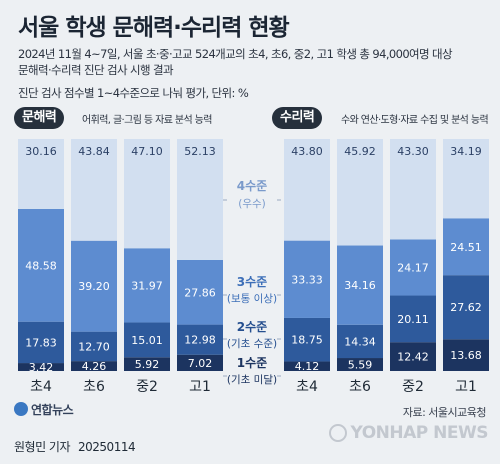  I want to click on value-label: 17.83, so click(41, 342).